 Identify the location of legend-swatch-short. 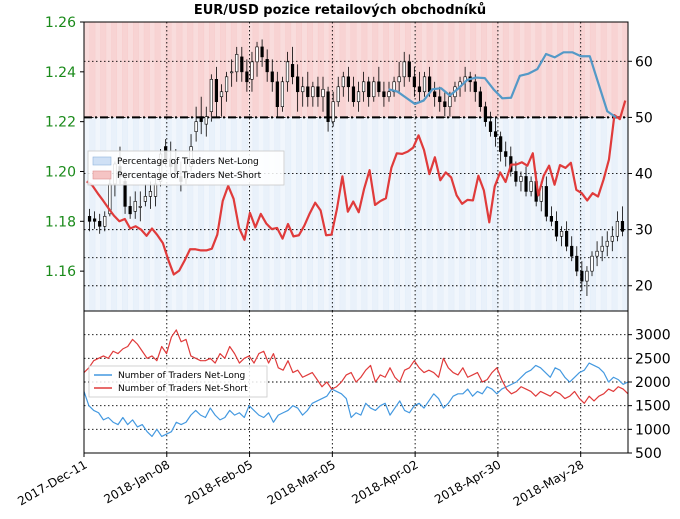
(102, 175).